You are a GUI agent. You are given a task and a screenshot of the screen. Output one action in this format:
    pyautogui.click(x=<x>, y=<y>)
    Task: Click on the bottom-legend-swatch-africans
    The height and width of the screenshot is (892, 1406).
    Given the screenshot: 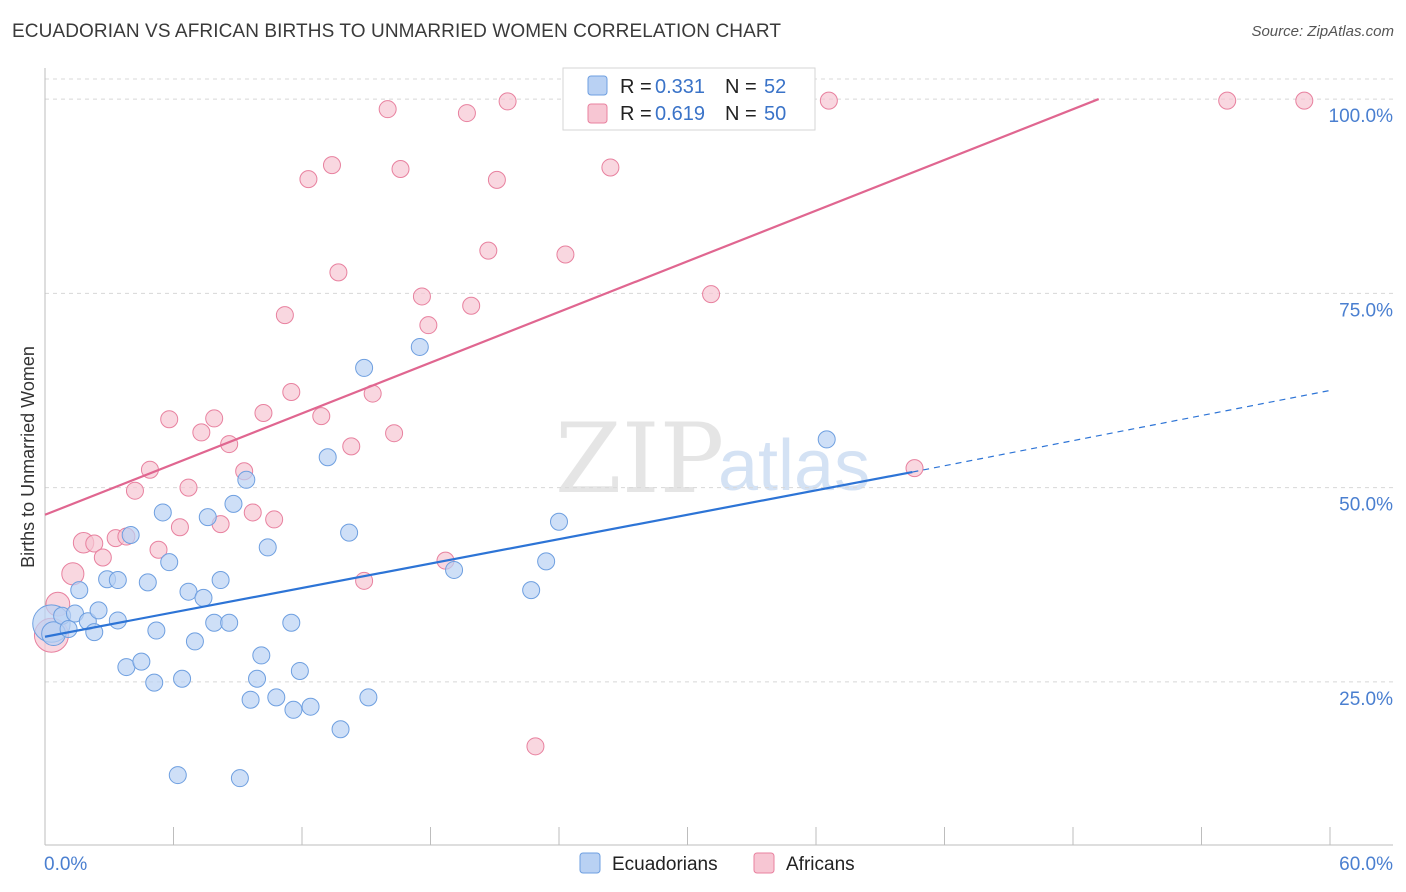 What is the action you would take?
    pyautogui.click(x=764, y=863)
    